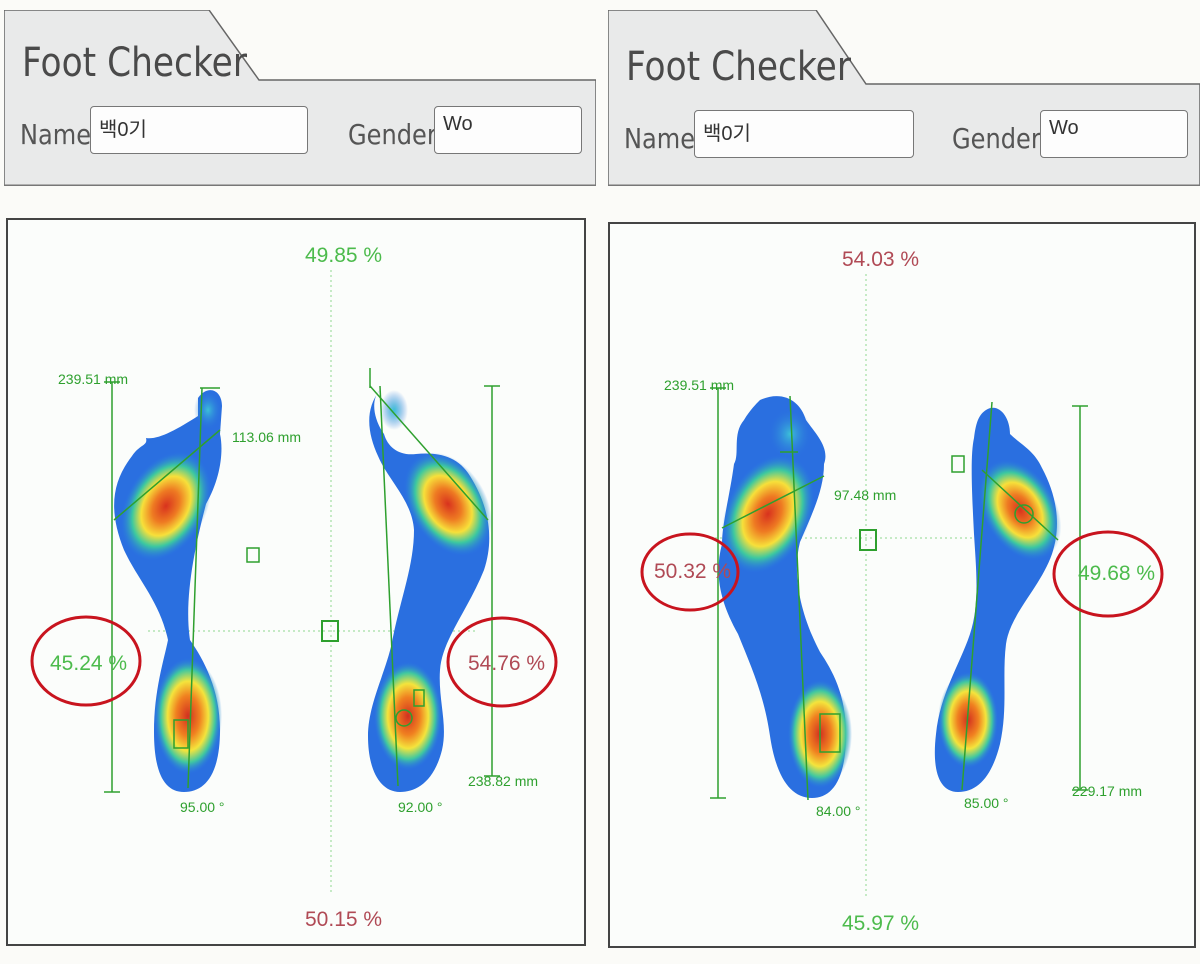 The image size is (1200, 964). What do you see at coordinates (202, 807) in the screenshot?
I see `left-angle-label: 95.00 °` at bounding box center [202, 807].